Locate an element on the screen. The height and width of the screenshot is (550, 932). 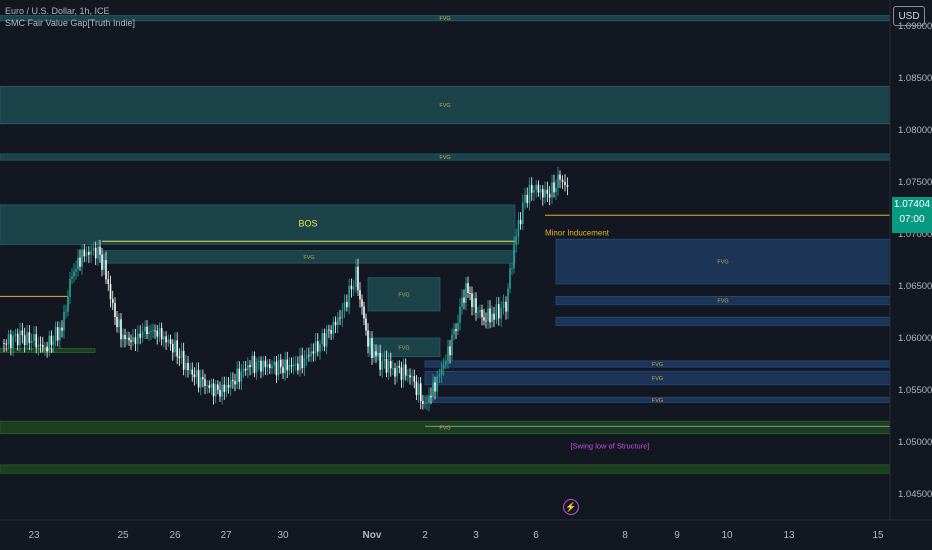
price-tick-label: 1.05000 is located at coordinates (915, 442).